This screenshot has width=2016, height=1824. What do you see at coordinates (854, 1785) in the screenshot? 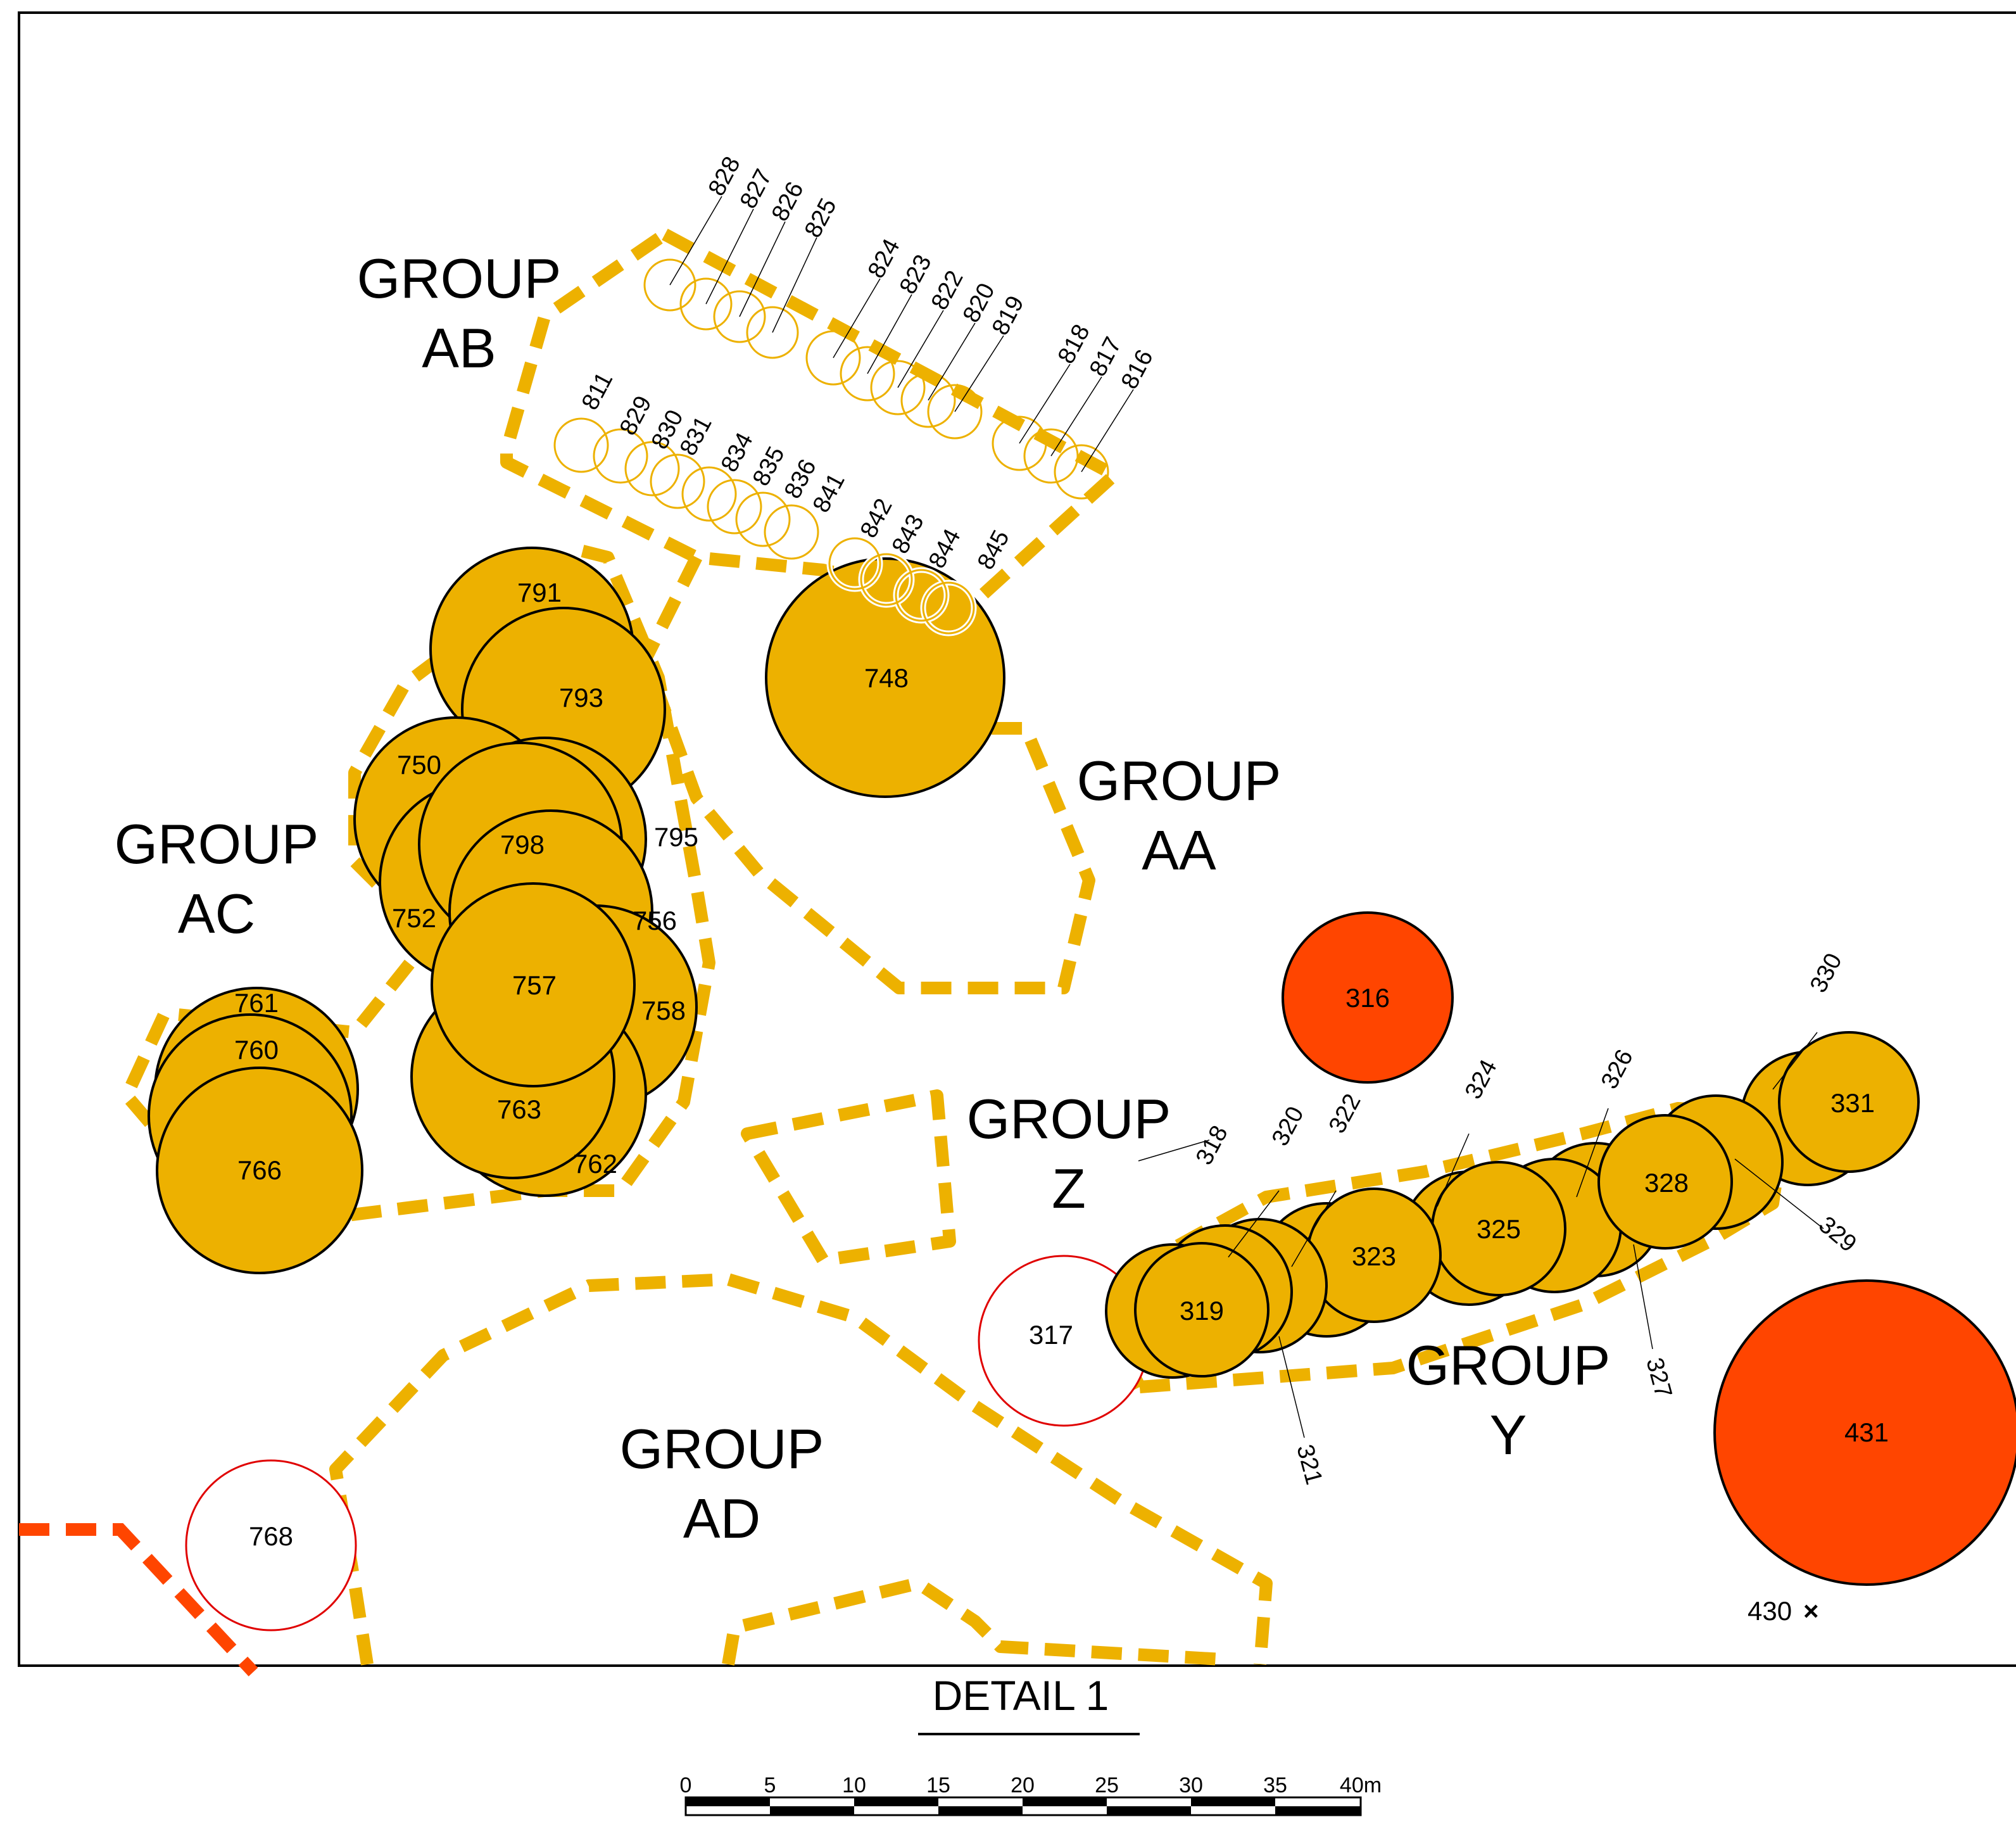
I see `scale-tick-10: 10` at bounding box center [854, 1785].